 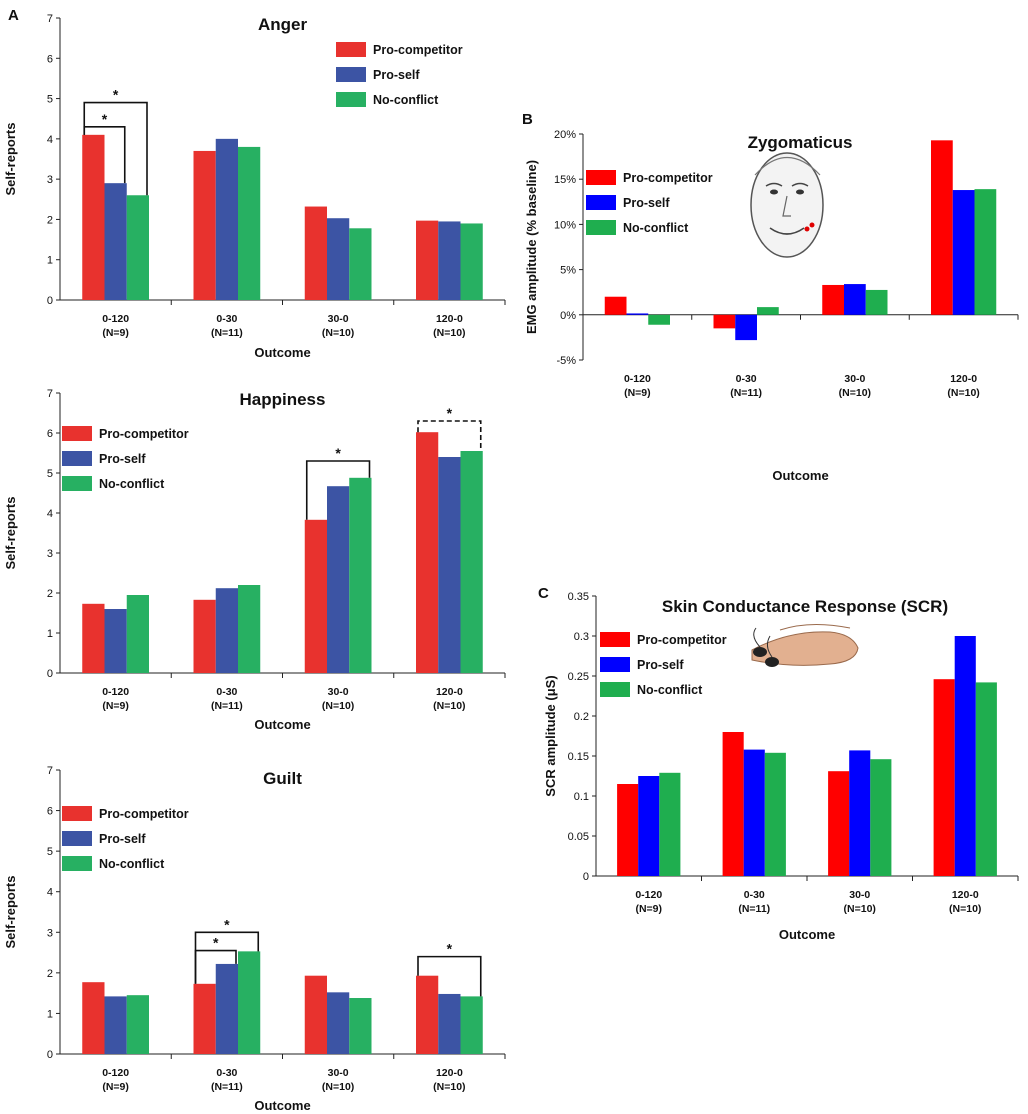 What do you see at coordinates (805, 606) in the screenshot?
I see `chart-title: Skin Conductance Response (SCR)` at bounding box center [805, 606].